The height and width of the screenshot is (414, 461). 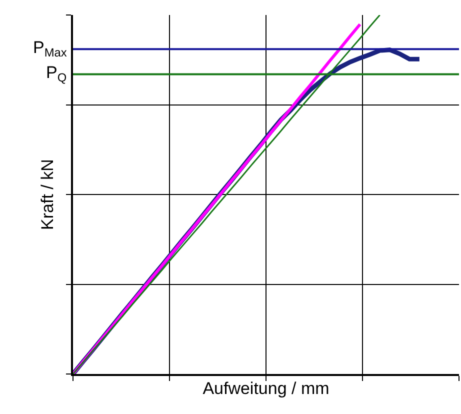 What do you see at coordinates (50, 49) in the screenshot?
I see `ref-line-label: P$_{Max}$` at bounding box center [50, 49].